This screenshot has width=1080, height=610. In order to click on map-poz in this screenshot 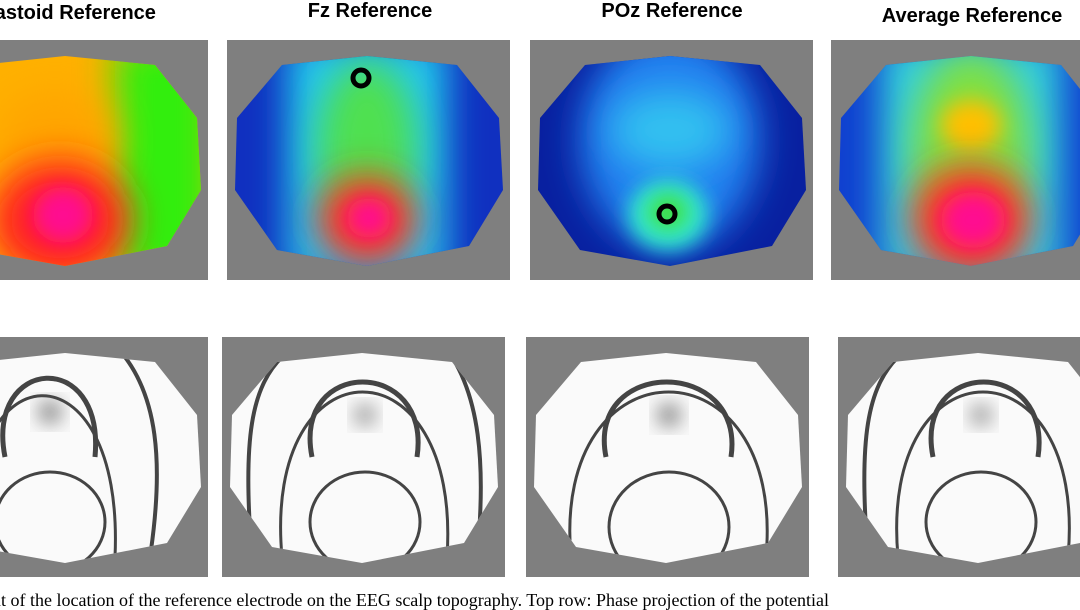, I will do `click(671, 160)`.